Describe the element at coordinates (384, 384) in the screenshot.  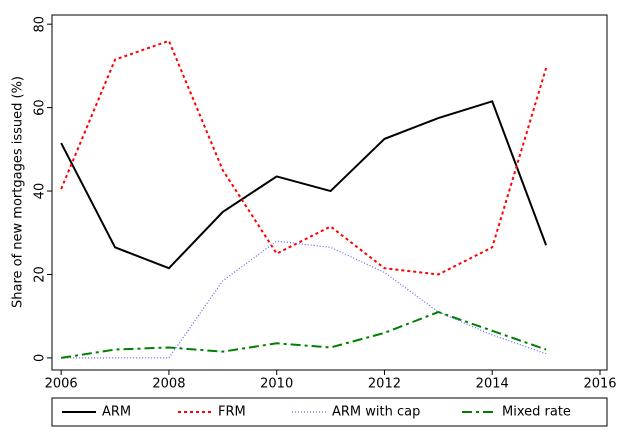
I see `x-tick-label: 2012` at that location.